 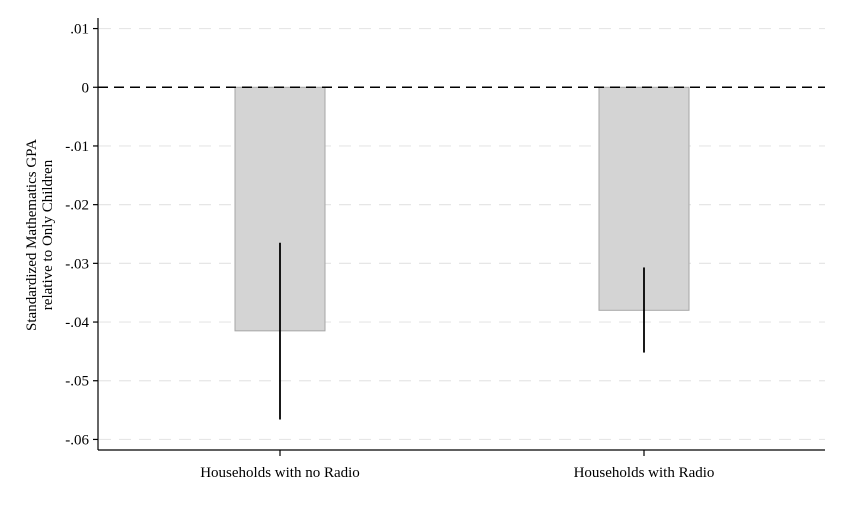 What do you see at coordinates (644, 473) in the screenshot?
I see `x-tick-label-1: Households with Radio` at bounding box center [644, 473].